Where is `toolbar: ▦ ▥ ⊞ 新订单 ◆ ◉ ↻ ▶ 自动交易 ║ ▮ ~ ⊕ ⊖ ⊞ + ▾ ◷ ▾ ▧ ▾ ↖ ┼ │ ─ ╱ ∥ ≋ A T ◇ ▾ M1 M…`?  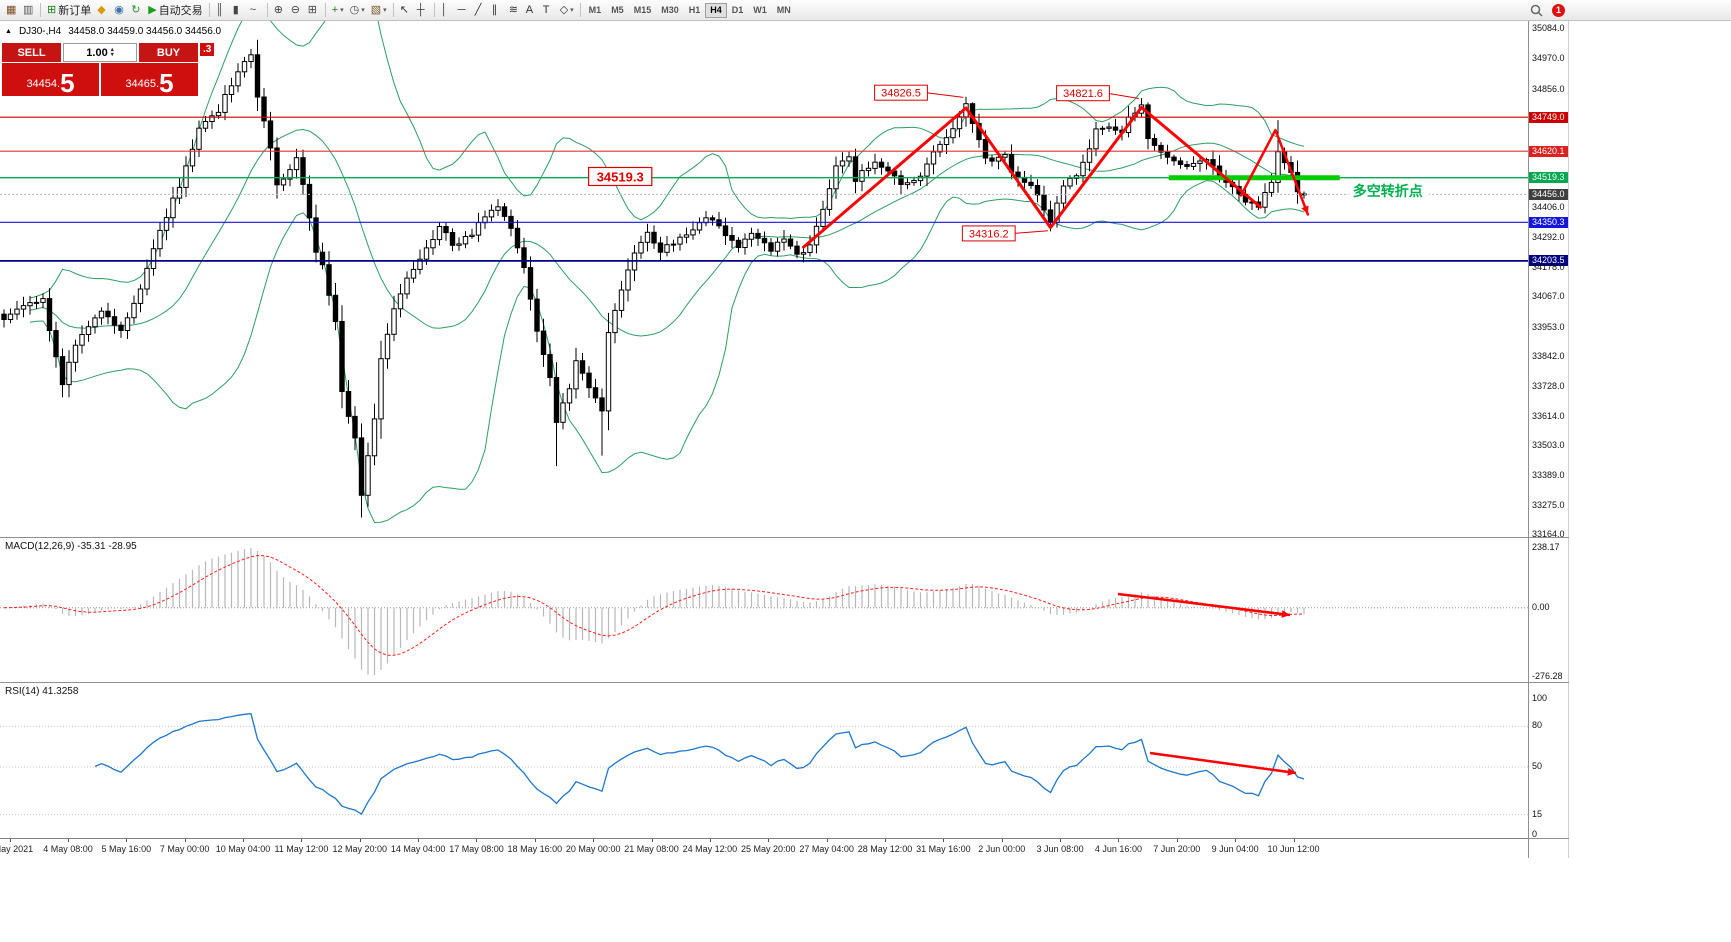
toolbar: ▦ ▥ ⊞ 新订单 ◆ ◉ ↻ ▶ 自动交易 ║ ▮ ~ ⊕ ⊖ ⊞ + ▾ ◷ ▾ ▧ ▾ ↖ ┼ │ ─ ╱ ∥ ≋ A T ◇ ▾ M1 M… is located at coordinates (865, 10).